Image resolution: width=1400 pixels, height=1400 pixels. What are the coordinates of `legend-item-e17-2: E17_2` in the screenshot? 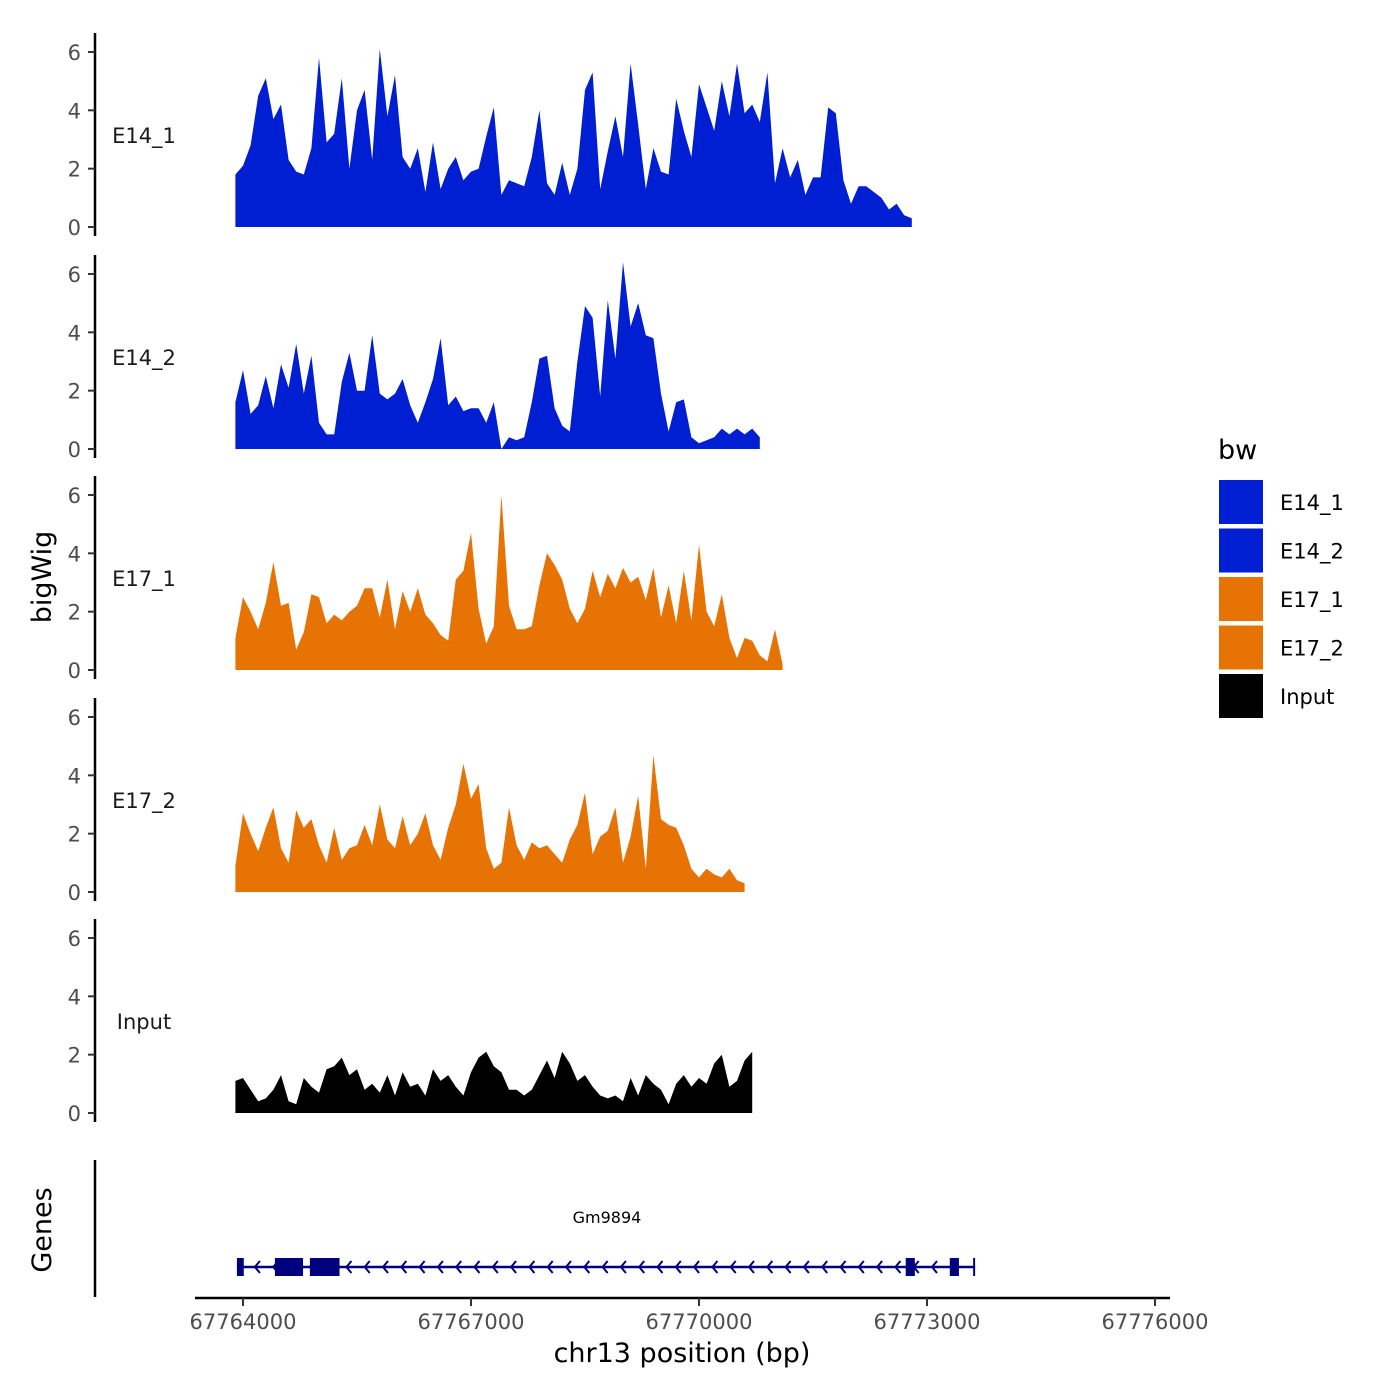 It's located at (1281, 647).